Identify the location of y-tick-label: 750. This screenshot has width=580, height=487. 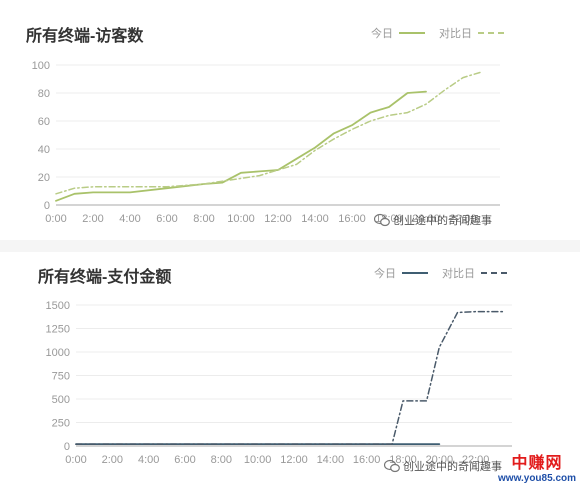
(61, 377).